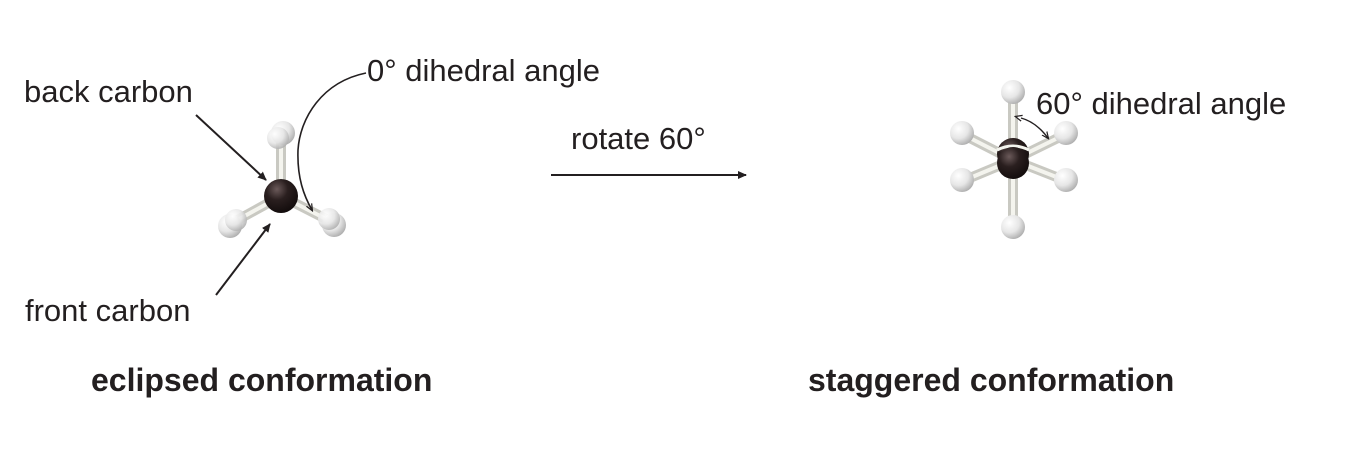 The width and height of the screenshot is (1356, 450). What do you see at coordinates (1013, 227) in the screenshot?
I see `hydrogen-atom-bottom` at bounding box center [1013, 227].